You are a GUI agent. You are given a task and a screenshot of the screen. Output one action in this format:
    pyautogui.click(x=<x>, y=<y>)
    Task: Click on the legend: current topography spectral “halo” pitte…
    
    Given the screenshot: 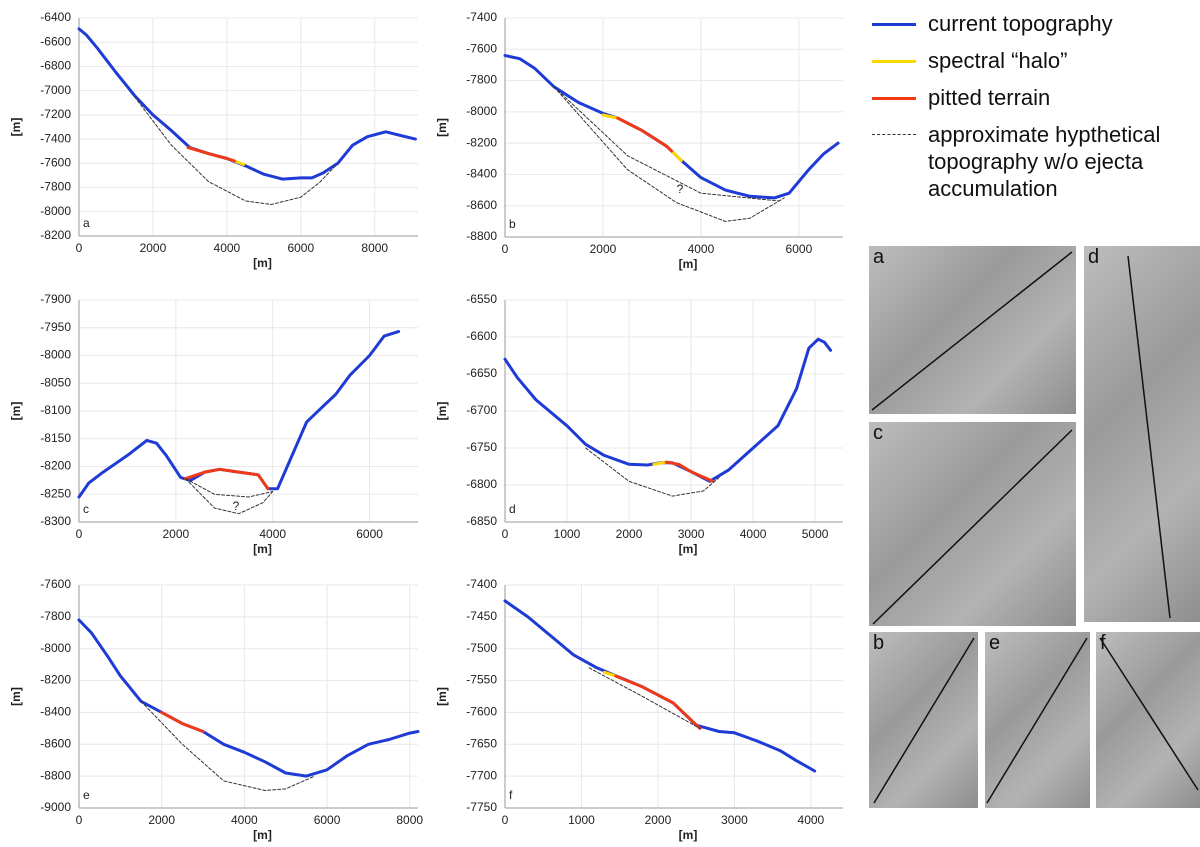 What is the action you would take?
    pyautogui.click(x=1036, y=111)
    